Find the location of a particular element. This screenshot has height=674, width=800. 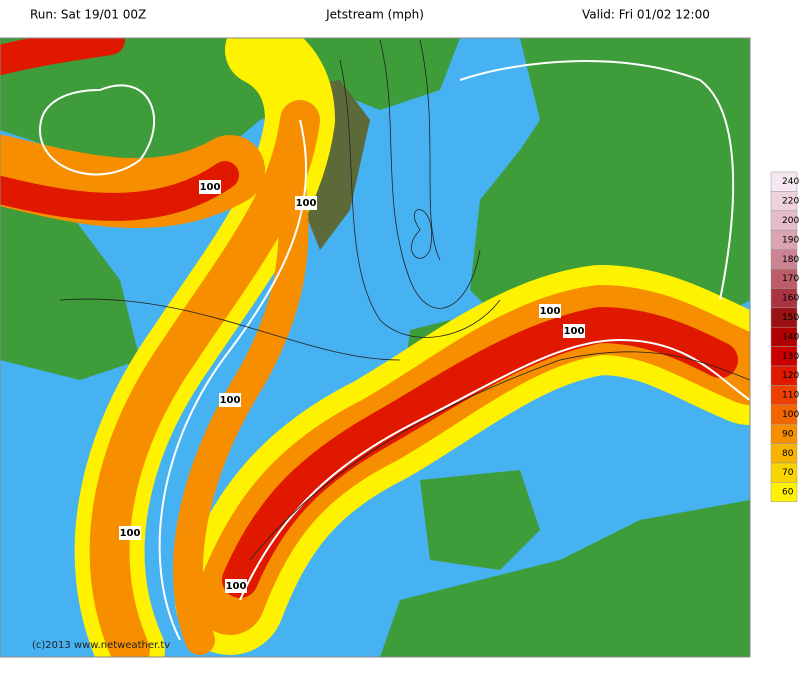

legend-label: 190 is located at coordinates (790, 240).